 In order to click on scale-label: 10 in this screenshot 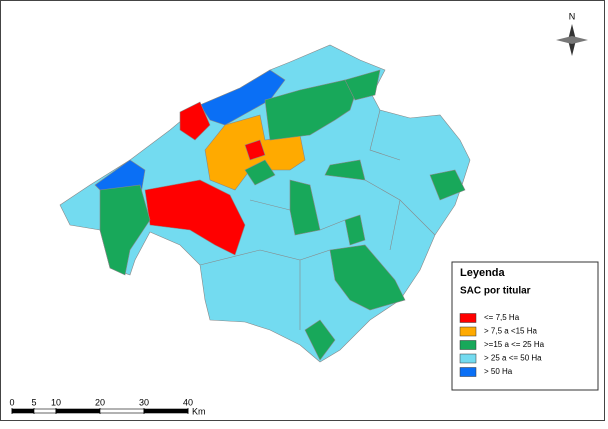, I will do `click(56, 402)`.